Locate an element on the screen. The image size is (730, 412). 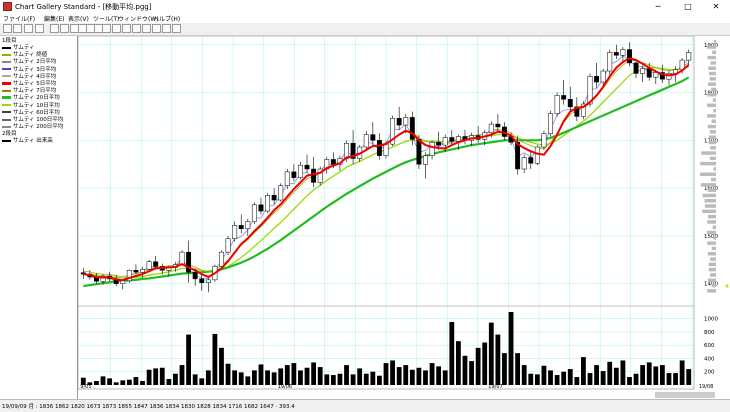
help-icon is located at coordinates (166, 28).